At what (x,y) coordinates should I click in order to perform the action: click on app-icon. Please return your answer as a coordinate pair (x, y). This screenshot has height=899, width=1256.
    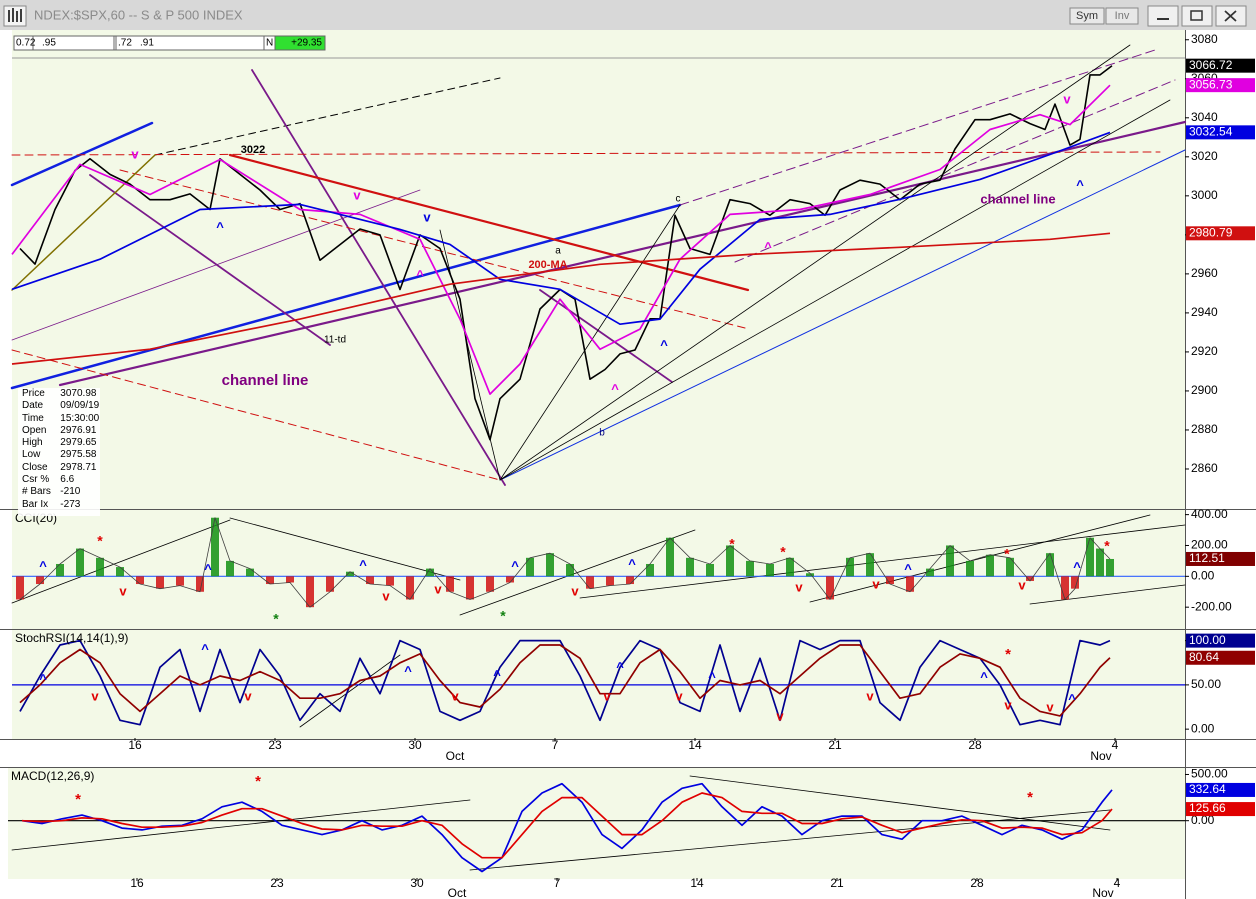
    Looking at the image, I should click on (15, 16).